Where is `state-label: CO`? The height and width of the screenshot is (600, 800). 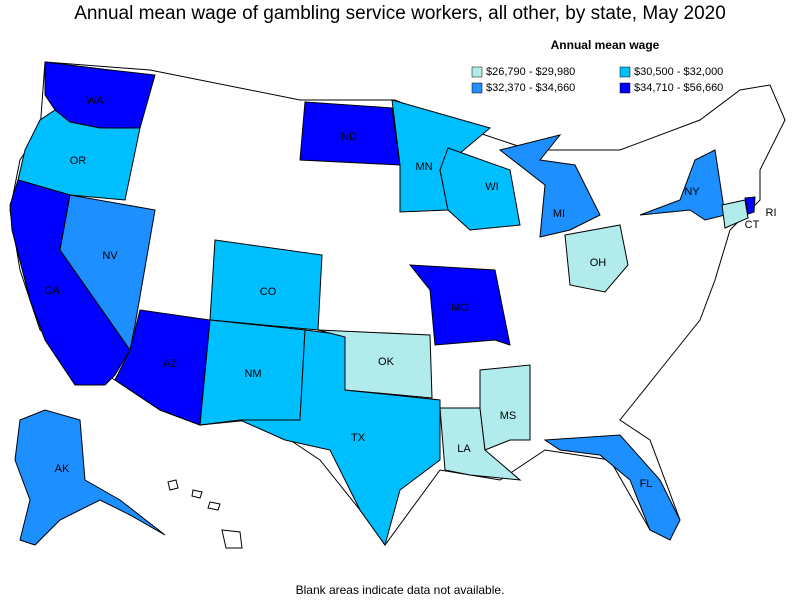 state-label: CO is located at coordinates (268, 292).